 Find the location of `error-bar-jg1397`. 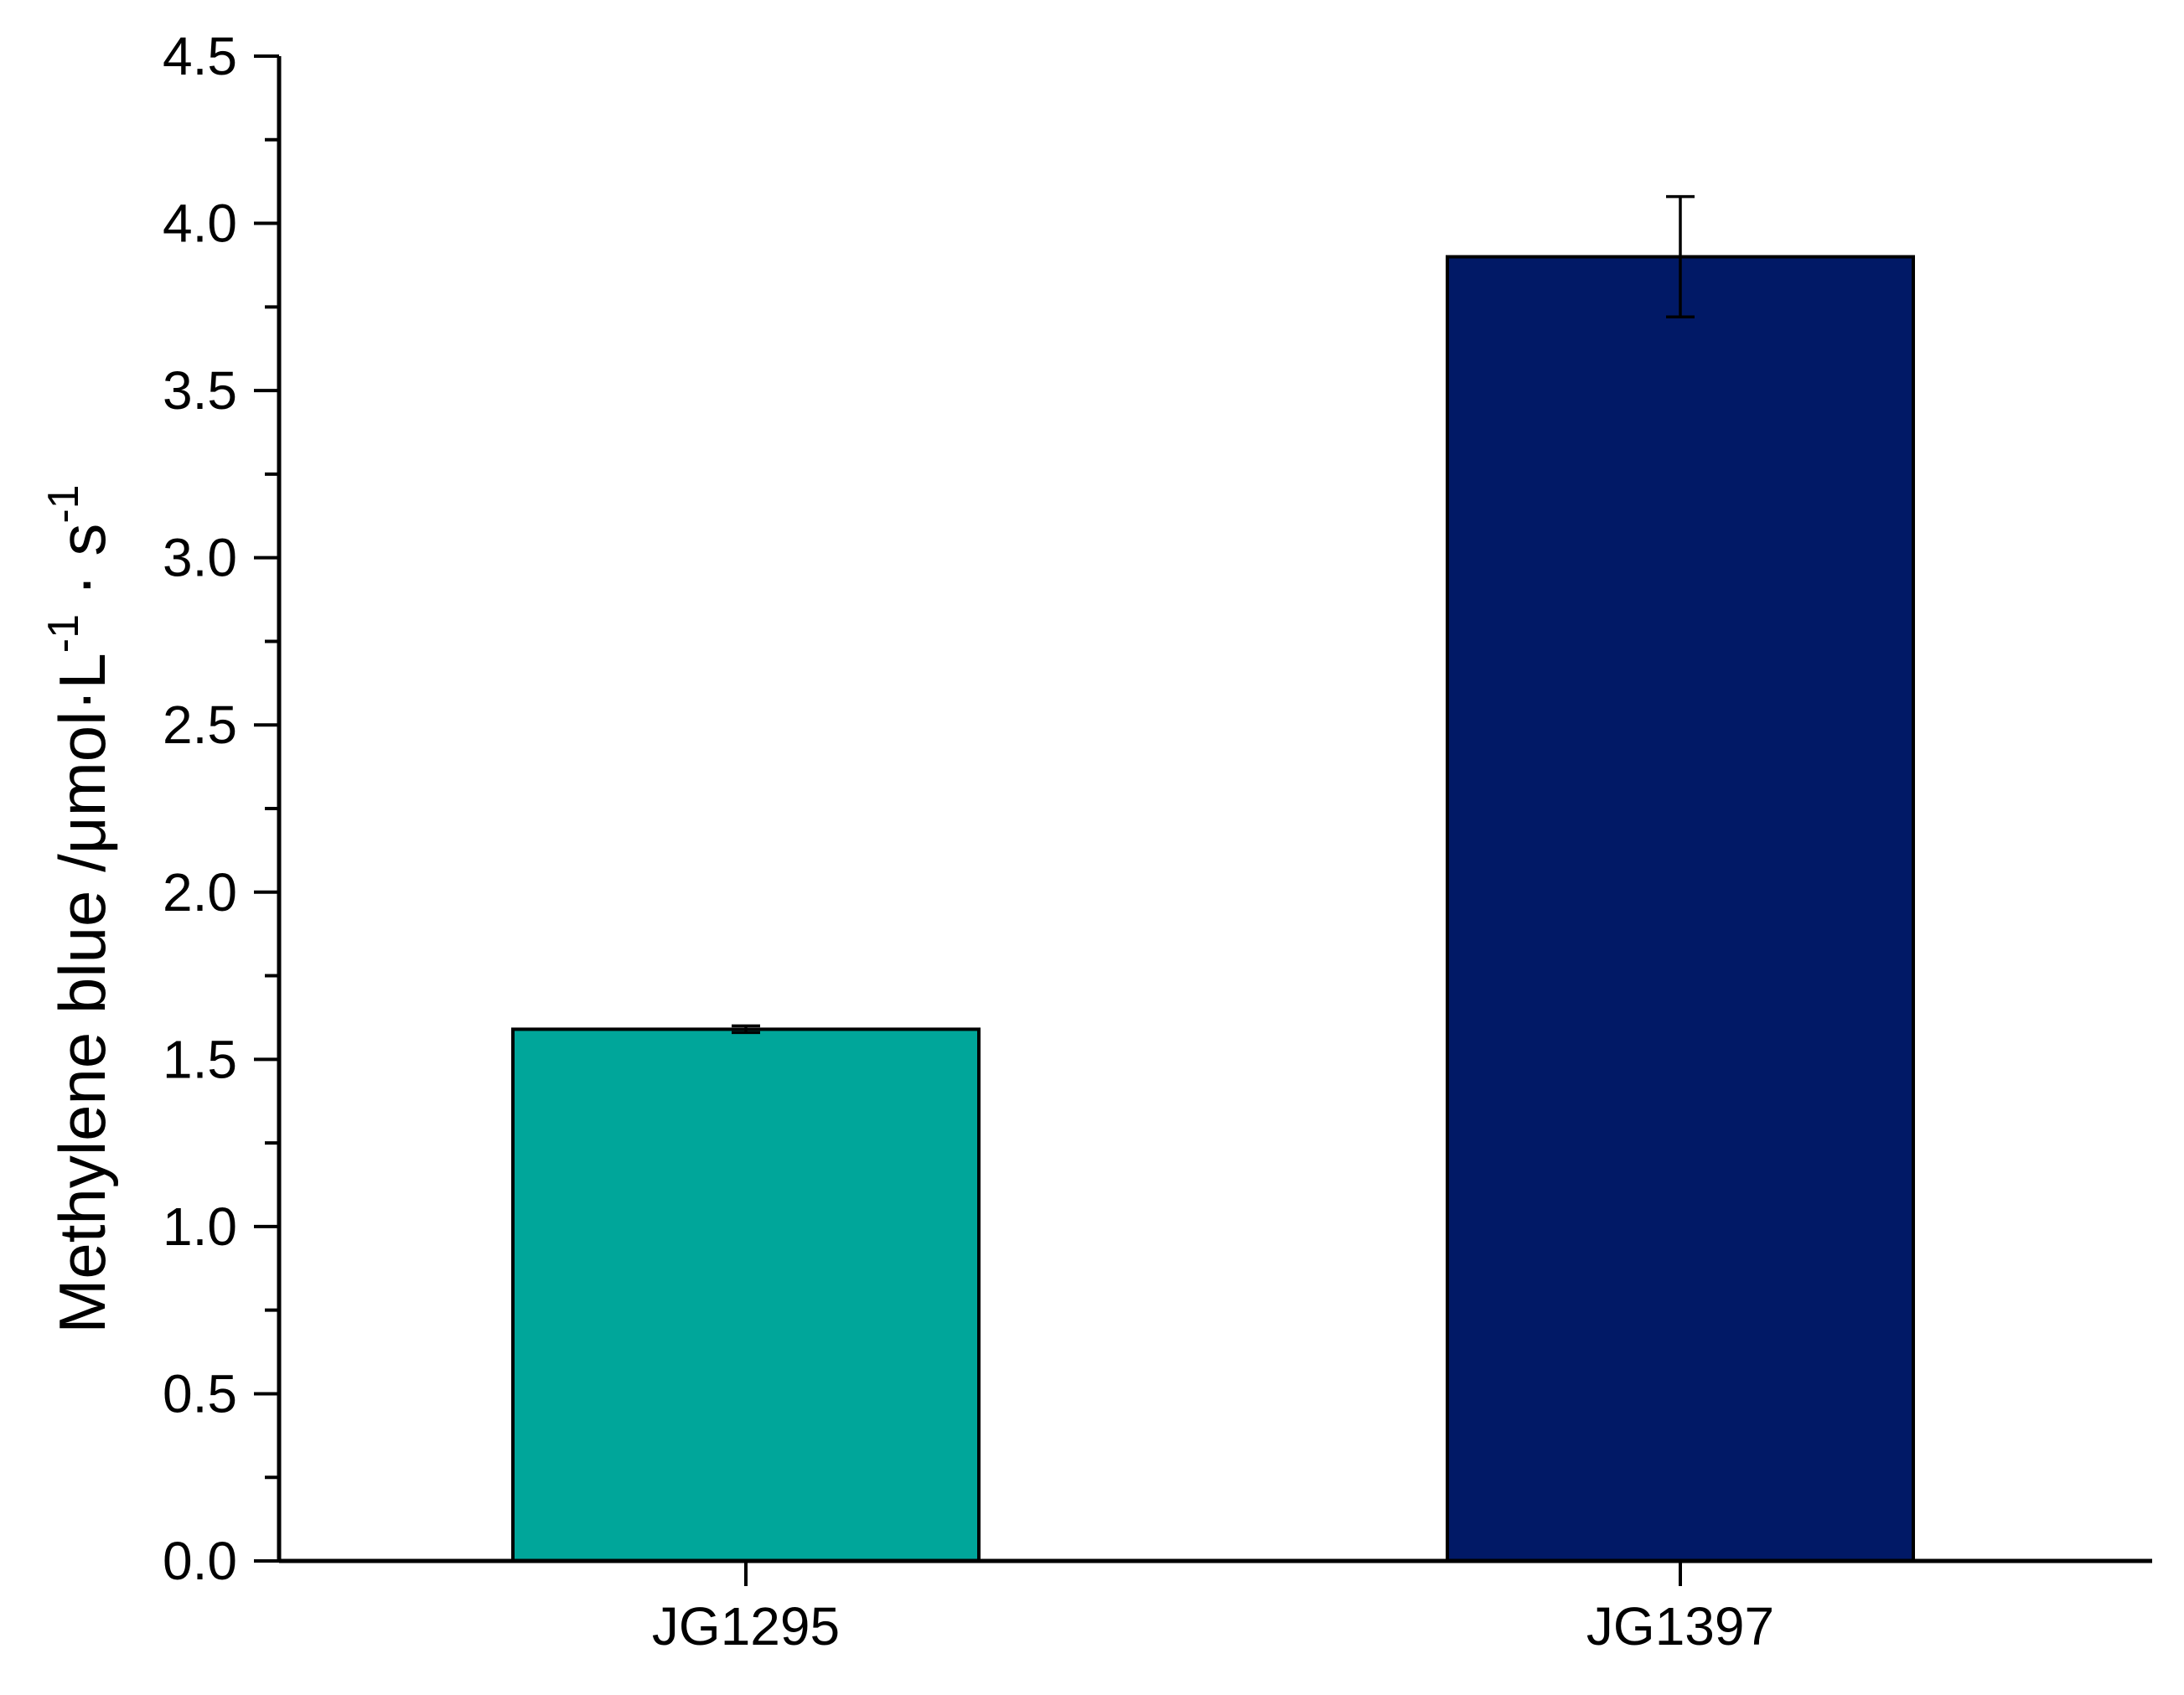

error-bar-jg1397 is located at coordinates (1680, 257).